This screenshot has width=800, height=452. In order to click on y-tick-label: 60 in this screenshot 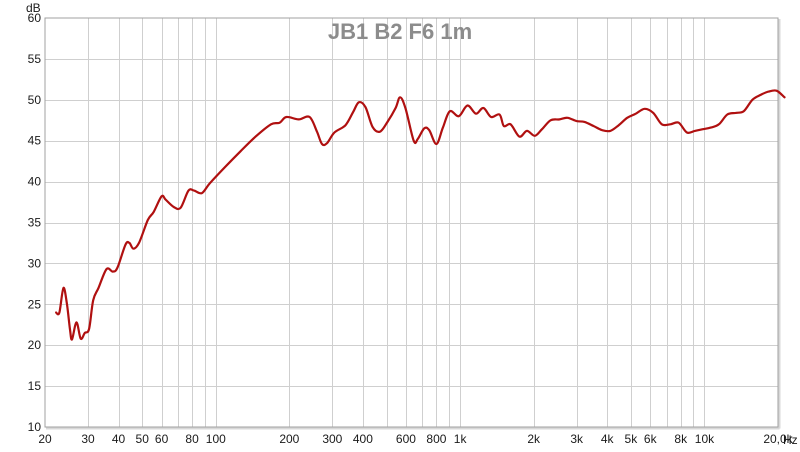, I will do `click(35, 18)`.